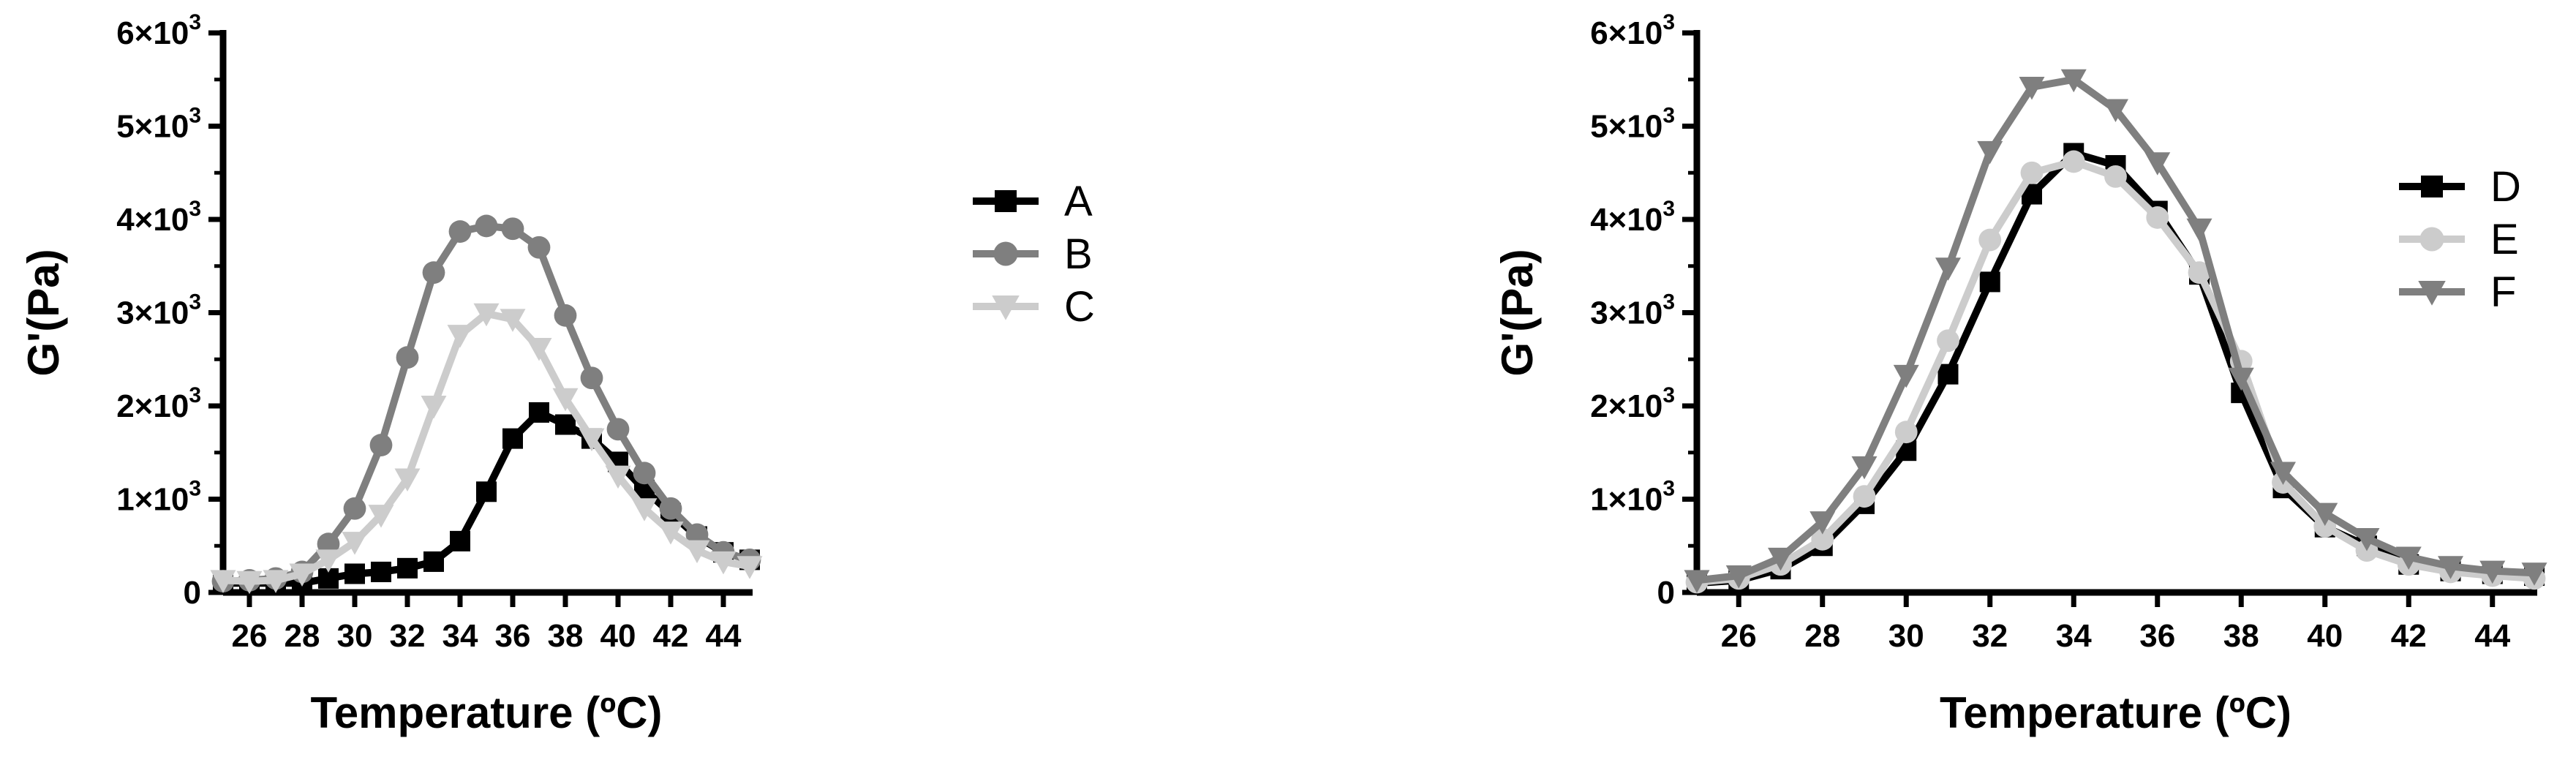  Describe the element at coordinates (1034, 307) in the screenshot. I see `legend-entry-C: C` at that location.